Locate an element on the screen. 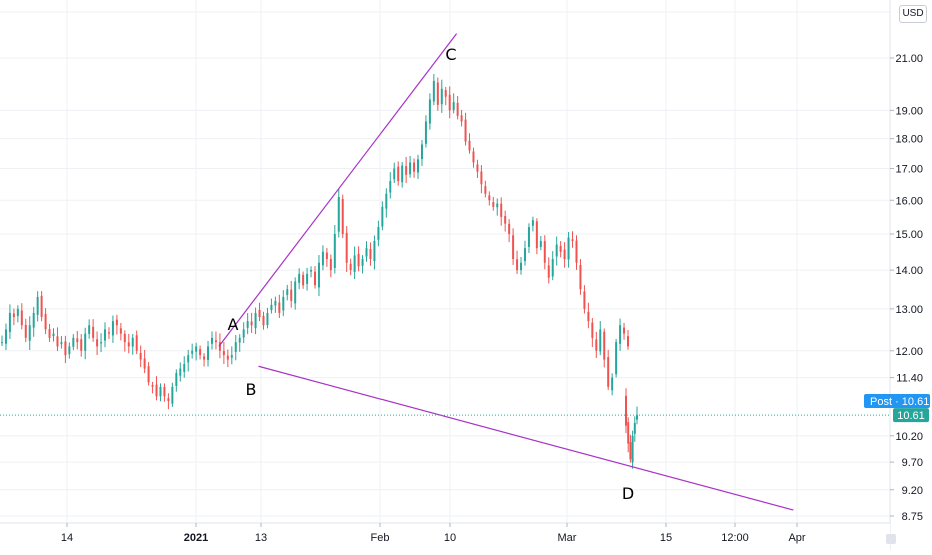 The width and height of the screenshot is (932, 555). y-tick-label: 8.75 is located at coordinates (912, 517).